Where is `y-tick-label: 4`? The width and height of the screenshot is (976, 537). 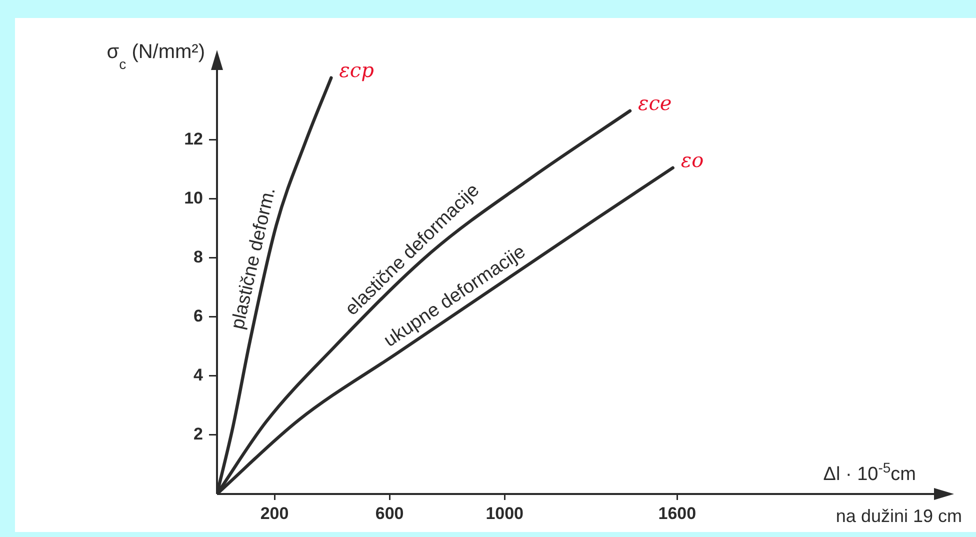 y-tick-label: 4 is located at coordinates (199, 375).